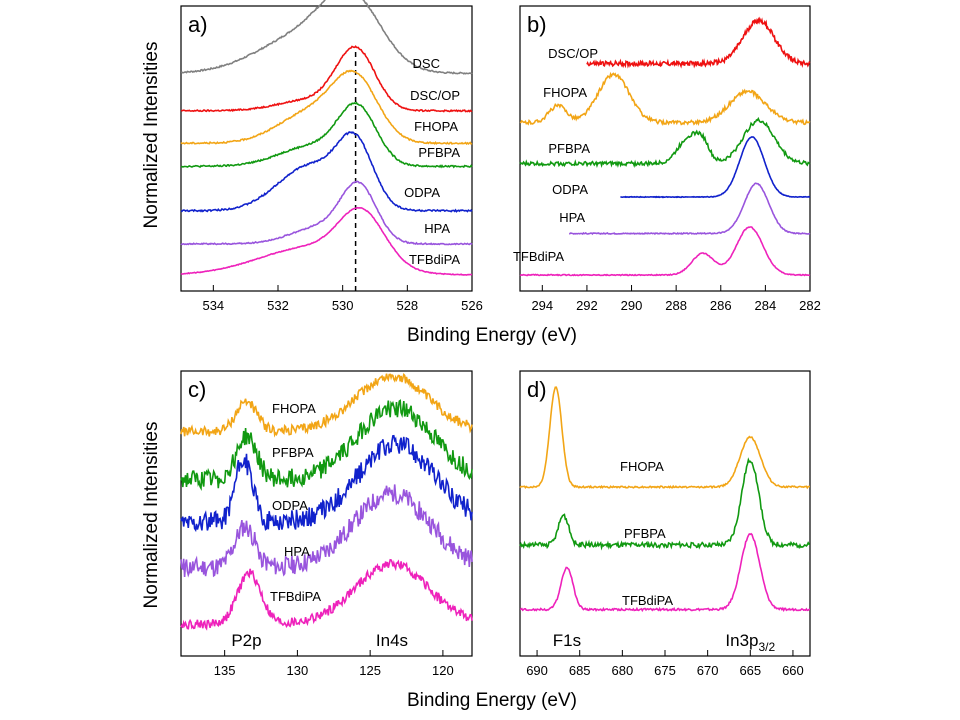 Image resolution: width=960 pixels, height=720 pixels. I want to click on x-tick-label: 120, so click(443, 670).